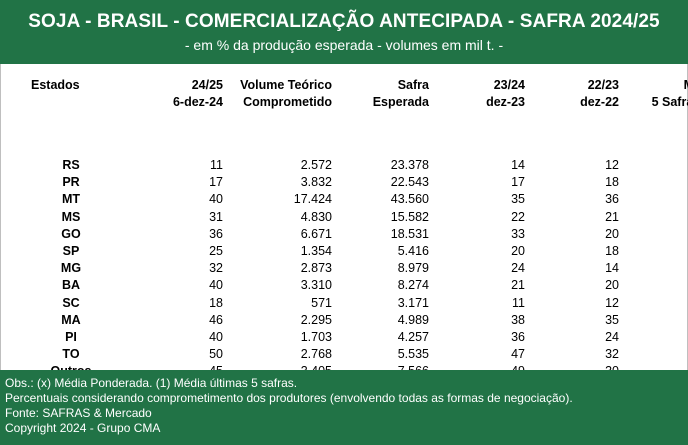 The width and height of the screenshot is (688, 445). What do you see at coordinates (653, 303) in the screenshot?
I see `value-cell: 20,2` at bounding box center [653, 303].